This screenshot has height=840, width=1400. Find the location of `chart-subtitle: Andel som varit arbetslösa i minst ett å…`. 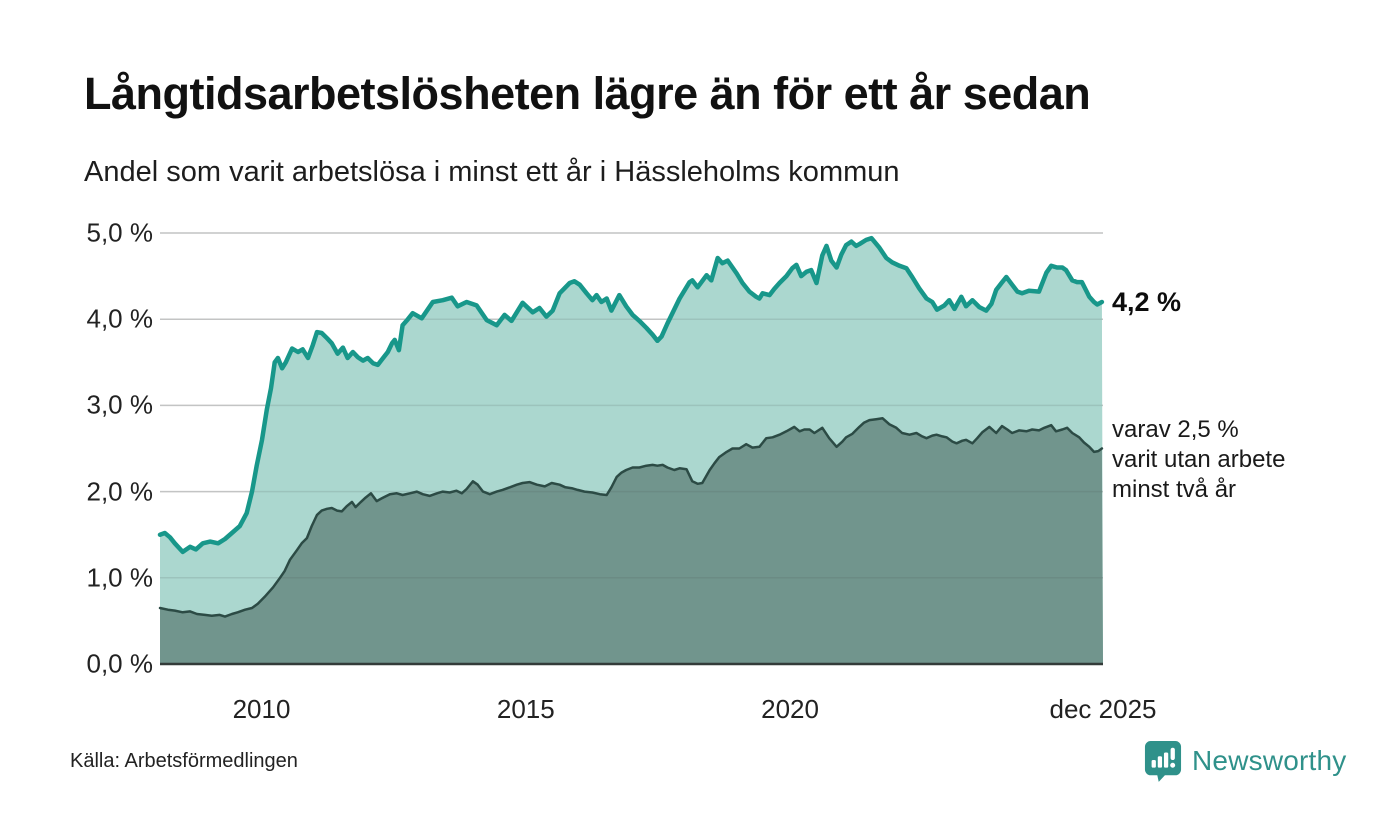

chart-subtitle: Andel som varit arbetslösa i minst ett å… is located at coordinates (492, 172).